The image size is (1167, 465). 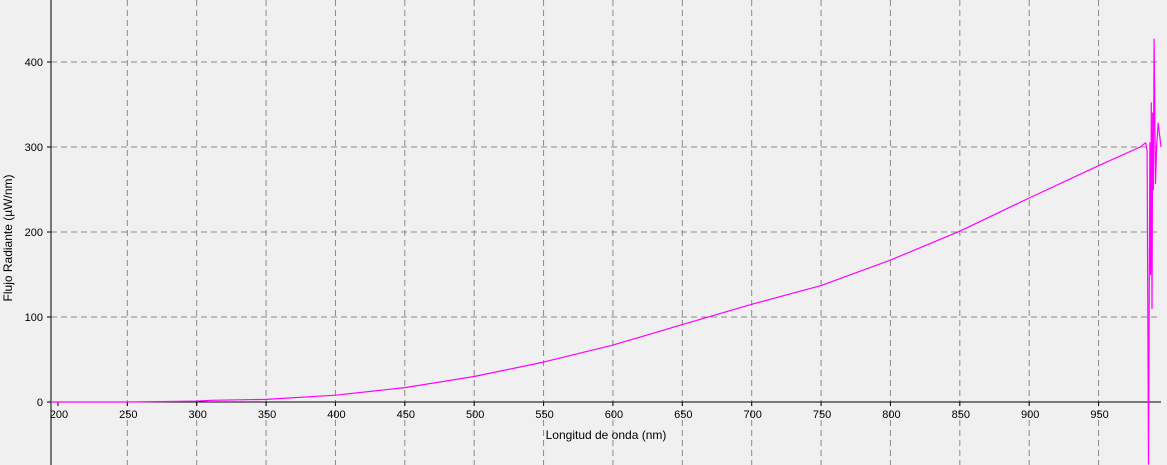 What do you see at coordinates (34, 63) in the screenshot?
I see `y-tick-label: 400` at bounding box center [34, 63].